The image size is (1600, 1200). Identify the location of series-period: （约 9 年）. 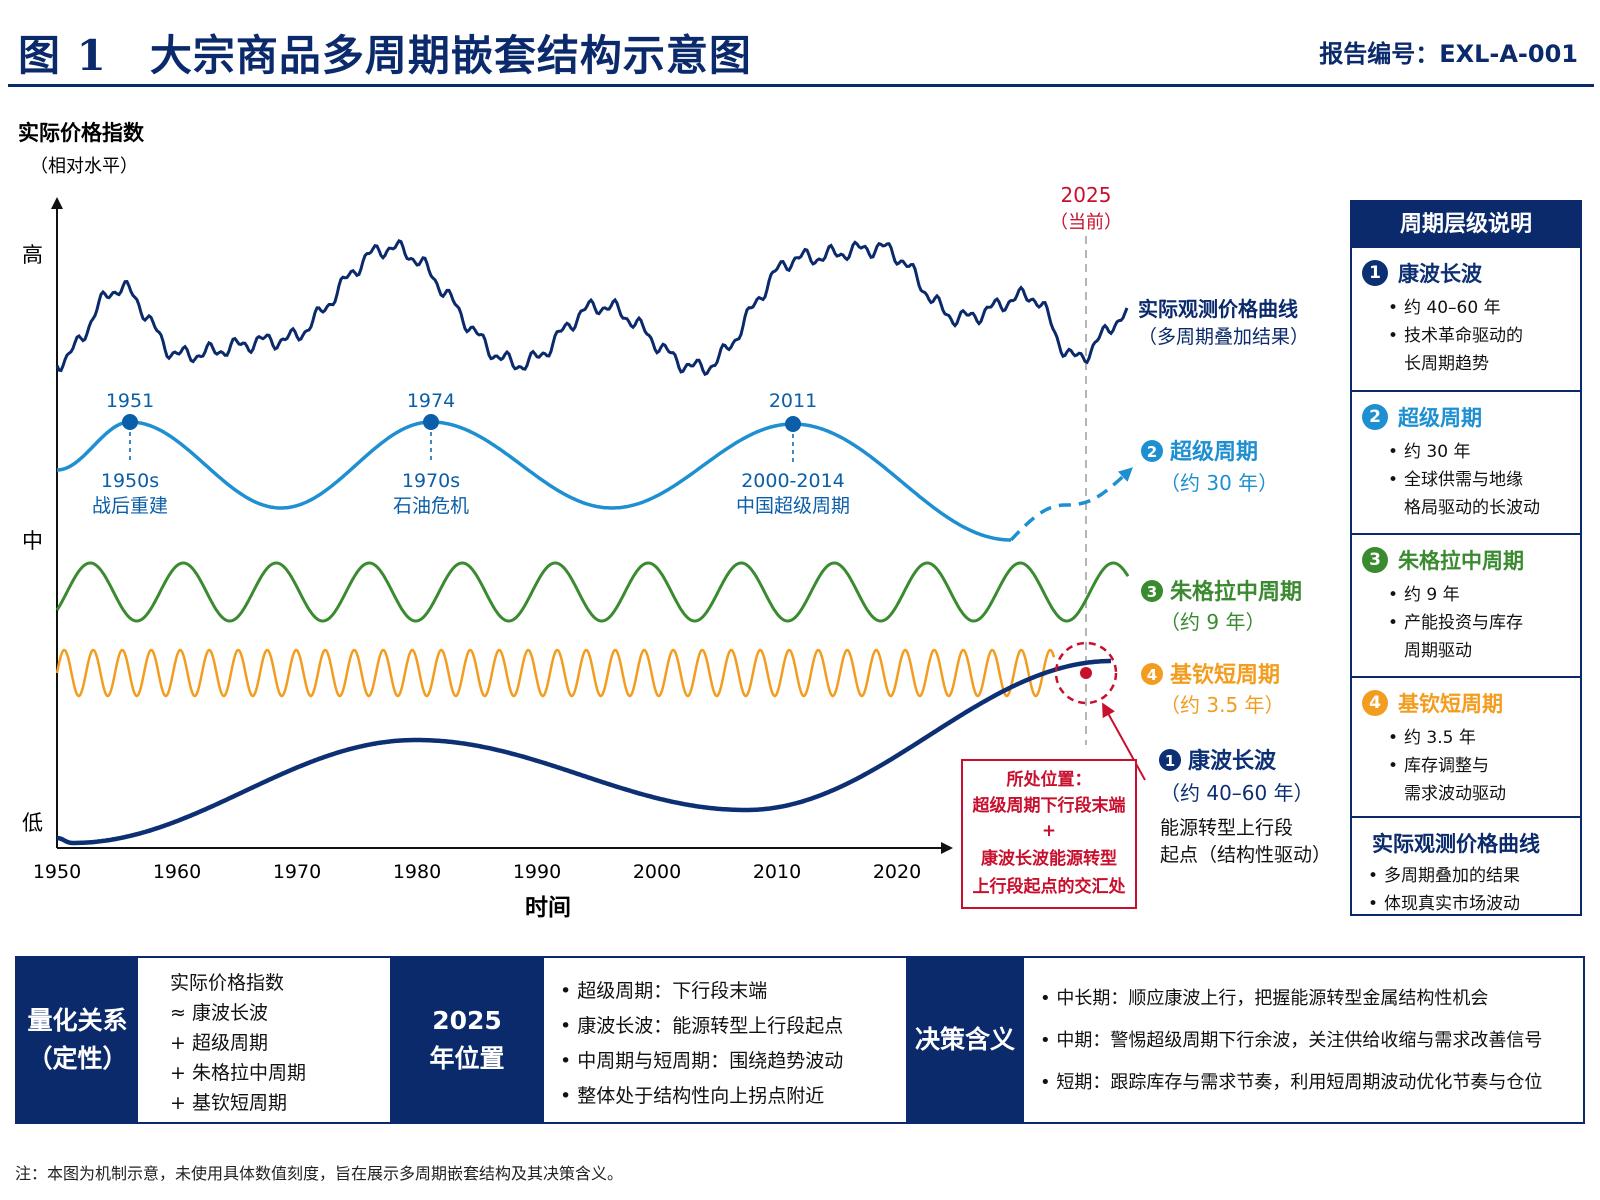
(1212, 622).